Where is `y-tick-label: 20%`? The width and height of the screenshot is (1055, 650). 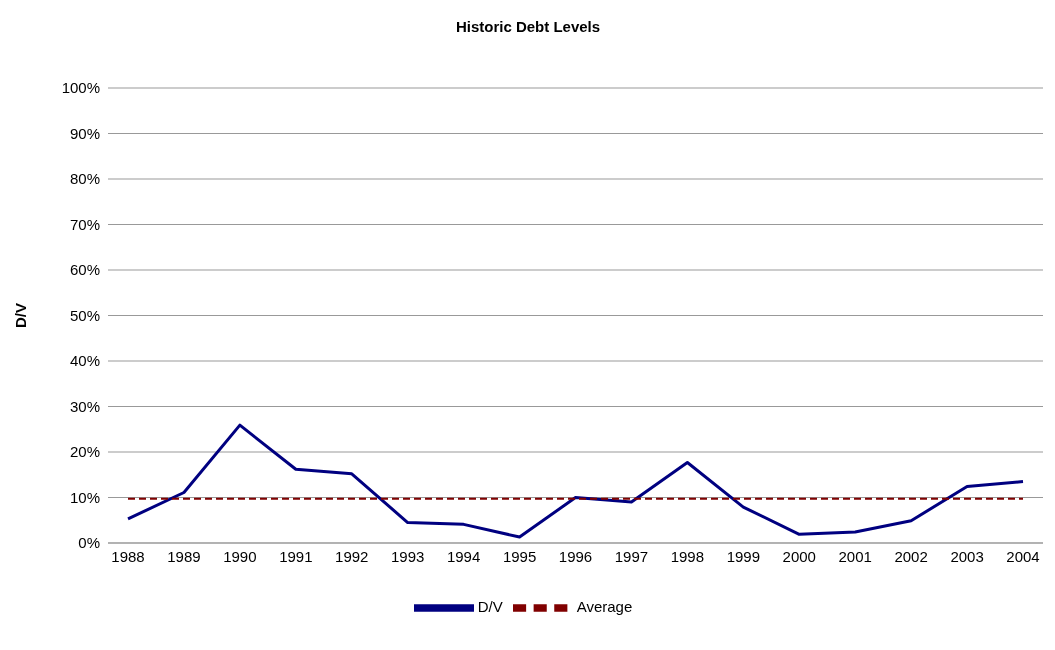
y-tick-label: 20% is located at coordinates (84, 452).